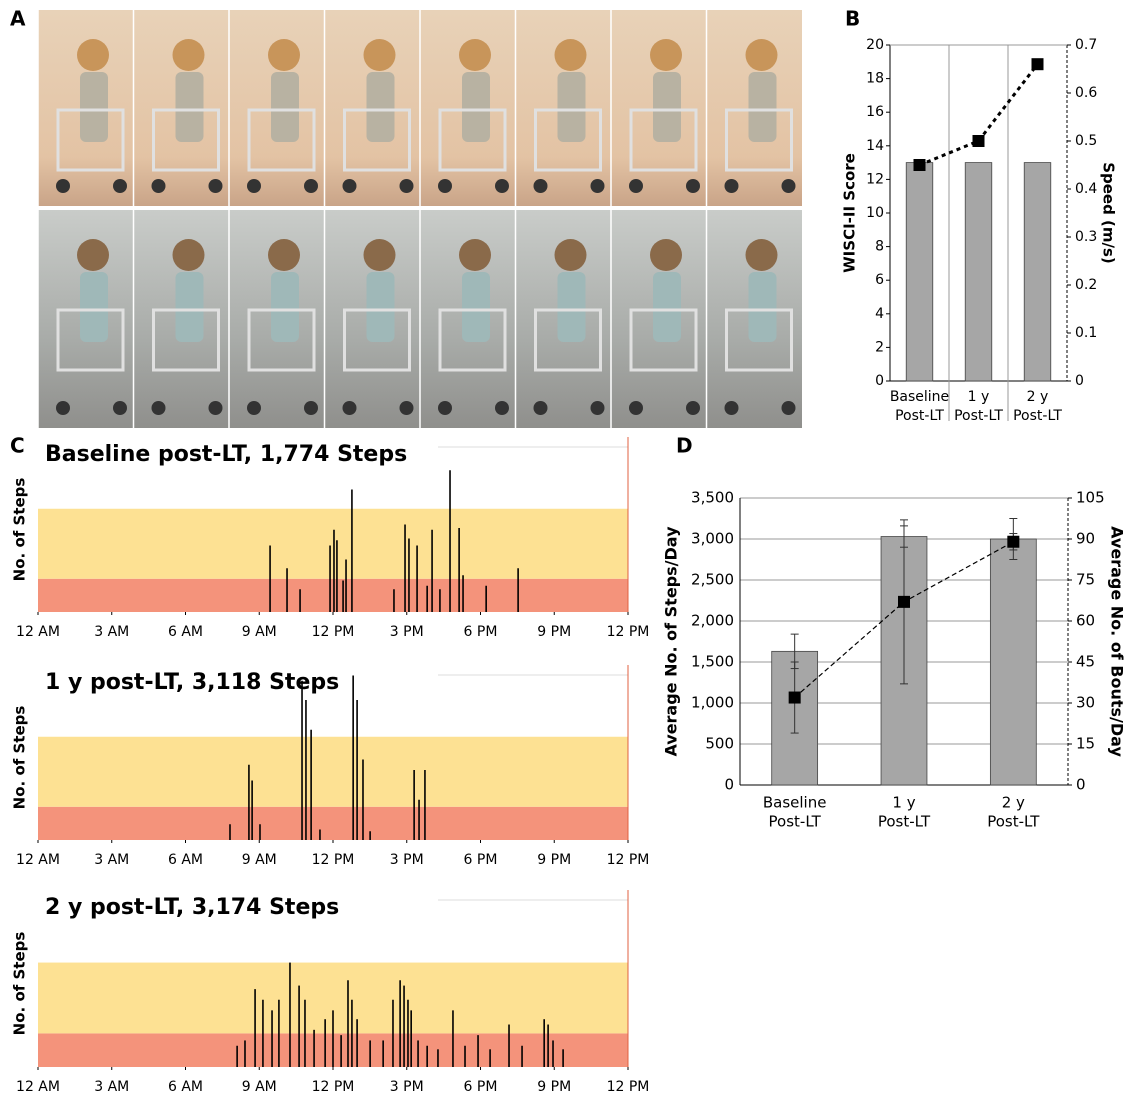  What do you see at coordinates (1085, 744) in the screenshot?
I see `y2-tick-label: 15` at bounding box center [1085, 744].